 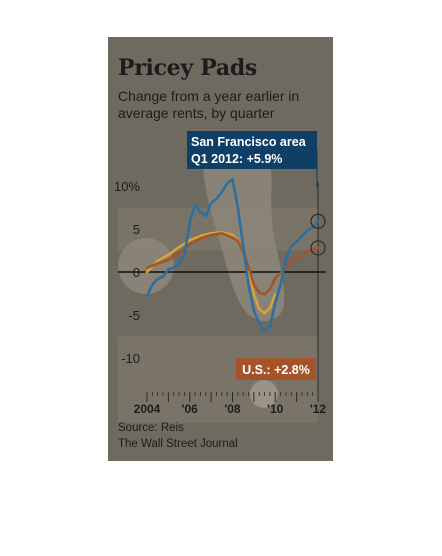 I want to click on us-end-marker, so click(x=318, y=248).